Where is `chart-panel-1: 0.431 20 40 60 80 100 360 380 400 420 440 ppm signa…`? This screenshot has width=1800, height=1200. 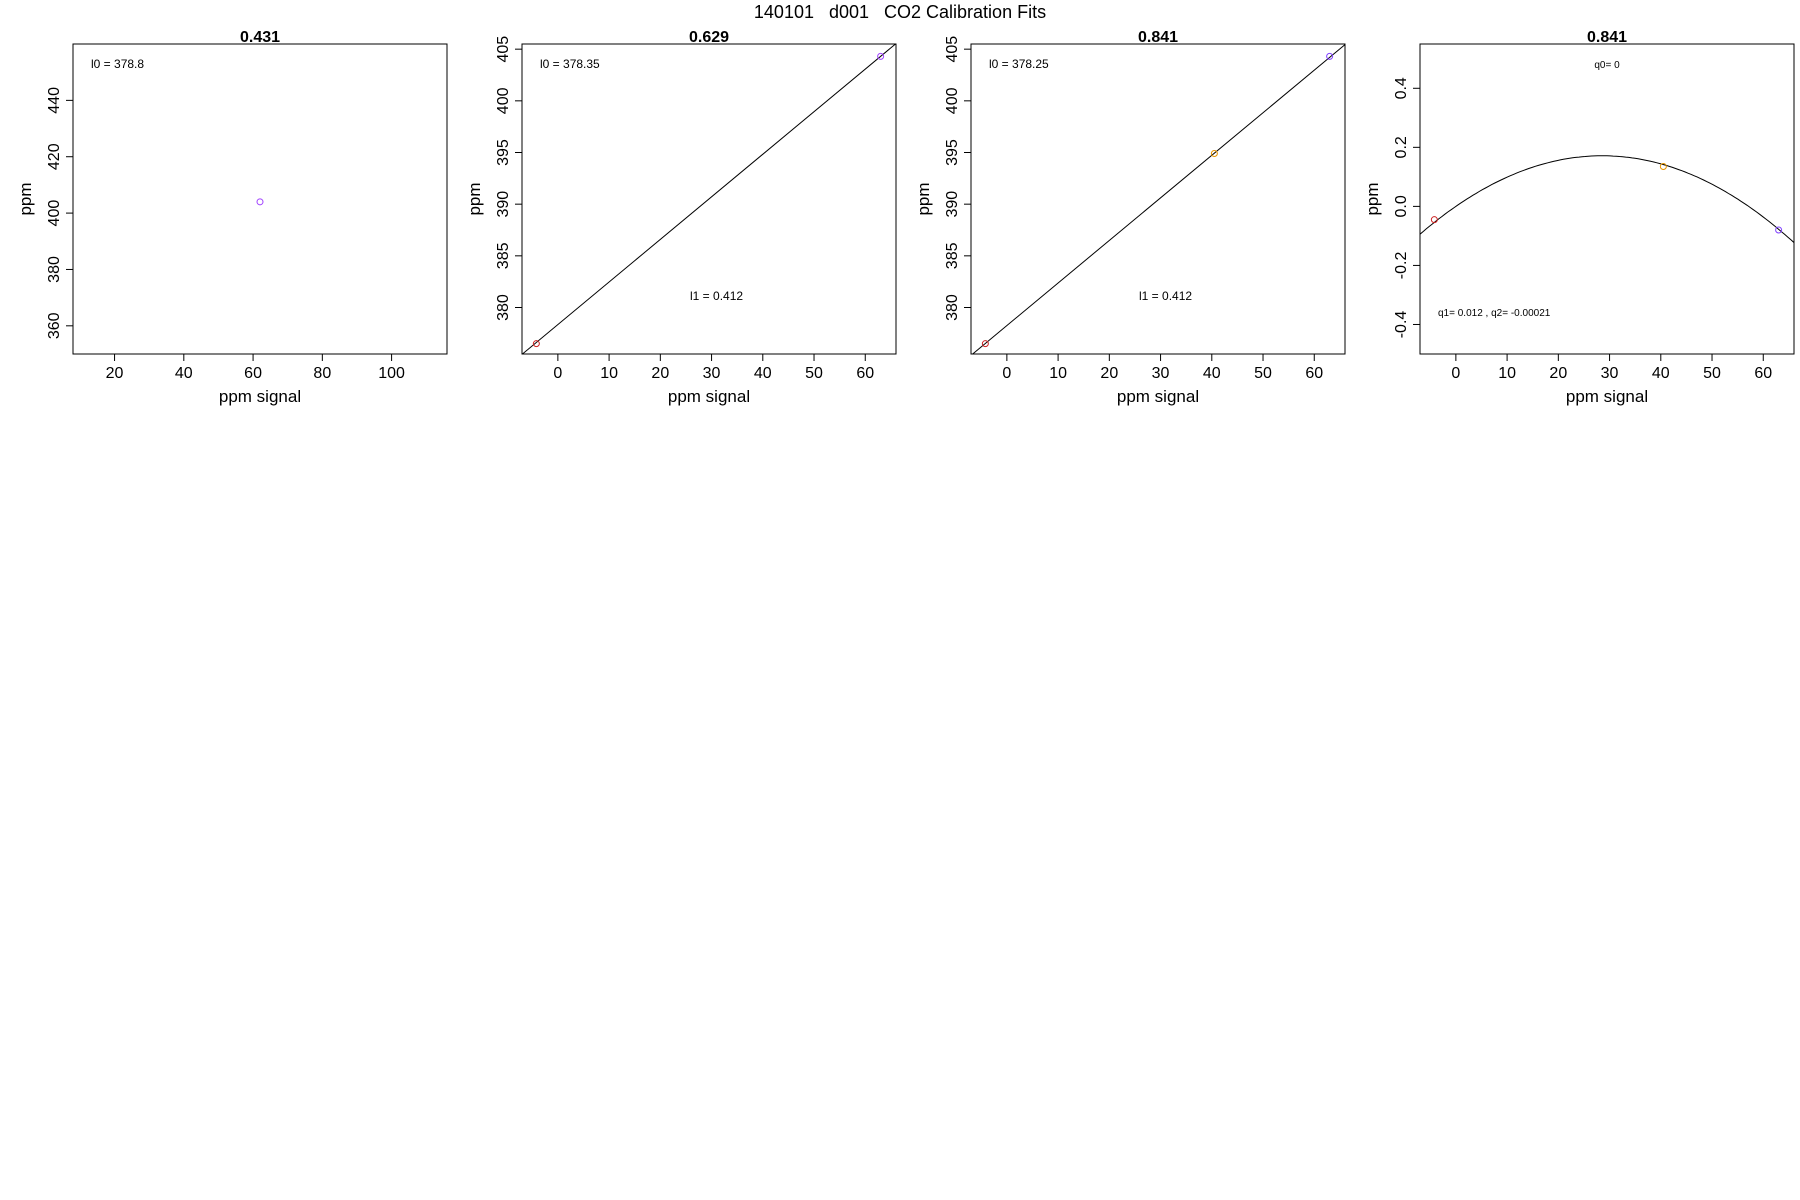
chart-panel-1: 0.431 20 40 60 80 100 360 380 400 420 440 ppm signa… is located at coordinates (232, 217).